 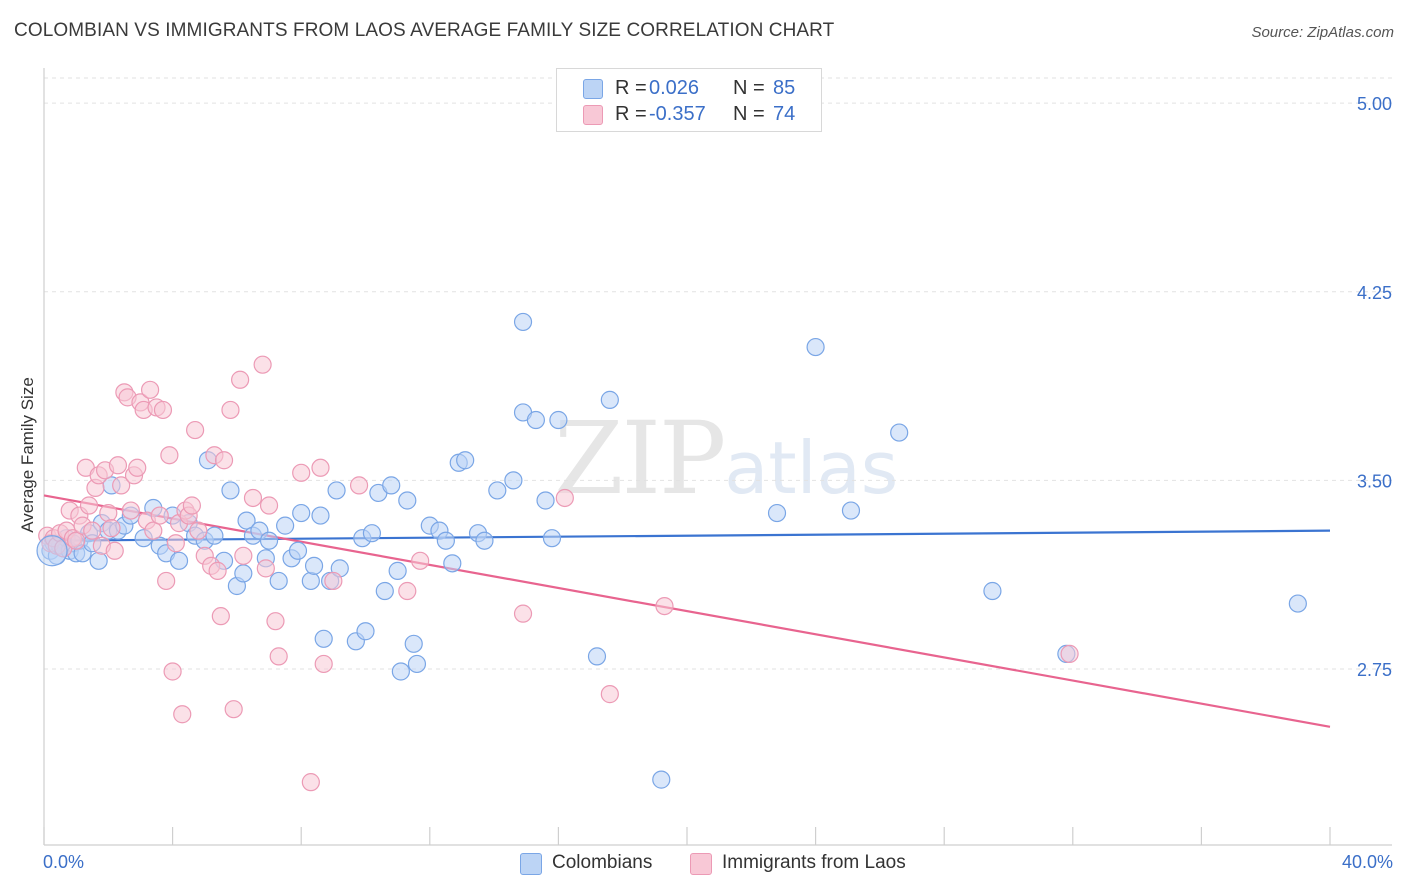 I want to click on legend-n-value: 74, so click(x=784, y=114).